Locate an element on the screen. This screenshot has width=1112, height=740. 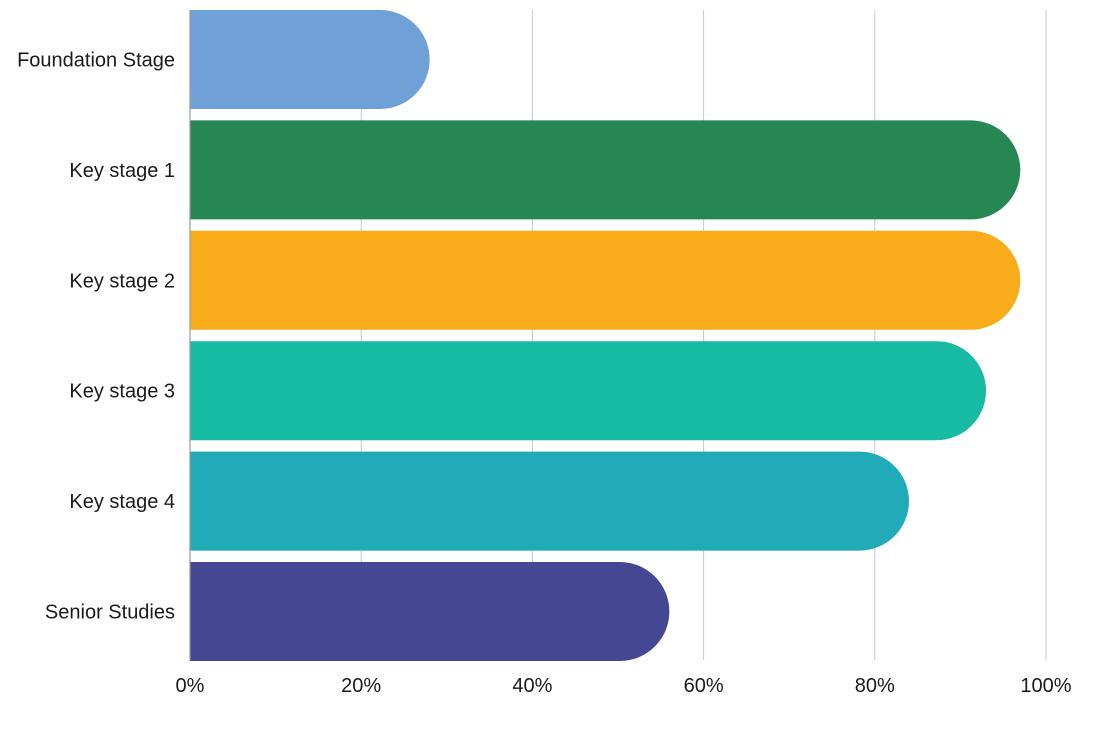
category-label: Key stage 2 is located at coordinates (122, 281).